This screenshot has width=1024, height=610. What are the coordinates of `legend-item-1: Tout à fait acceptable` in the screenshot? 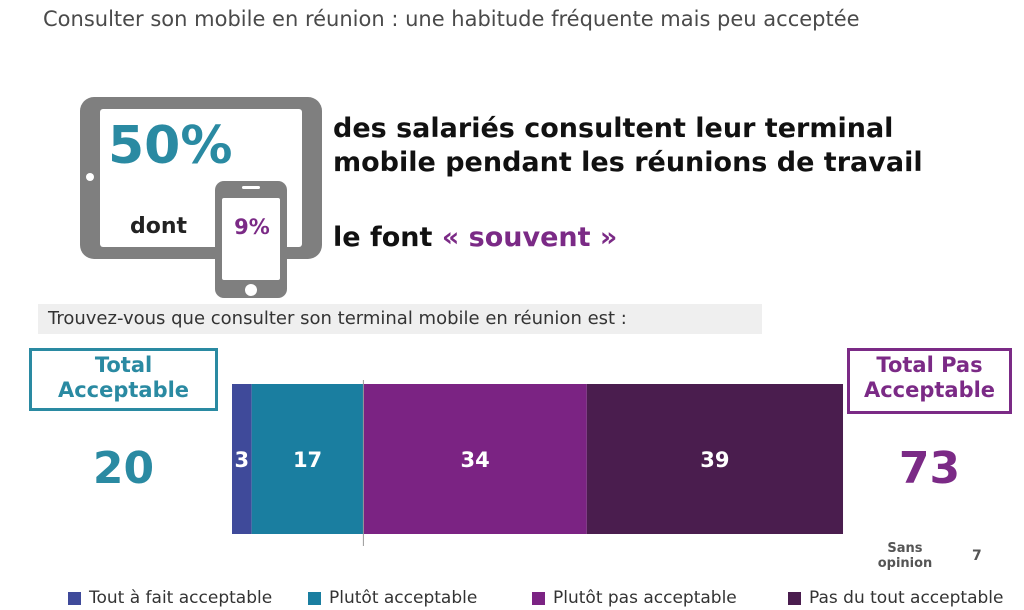 It's located at (170, 598).